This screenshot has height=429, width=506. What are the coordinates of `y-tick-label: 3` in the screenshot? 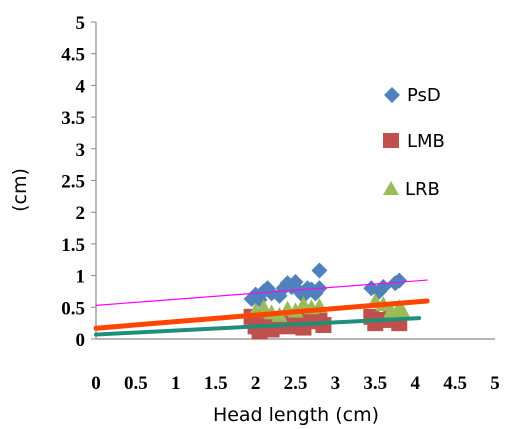 It's located at (81, 150).